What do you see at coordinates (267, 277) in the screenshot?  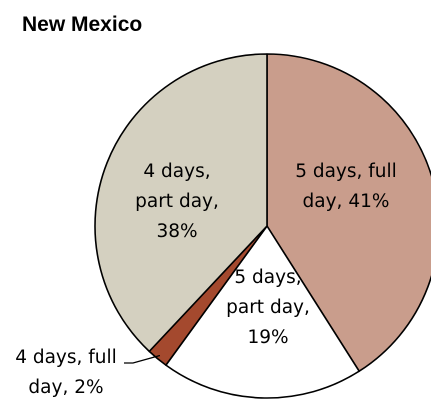 I see `slice-label-line: 5 days,` at bounding box center [267, 277].